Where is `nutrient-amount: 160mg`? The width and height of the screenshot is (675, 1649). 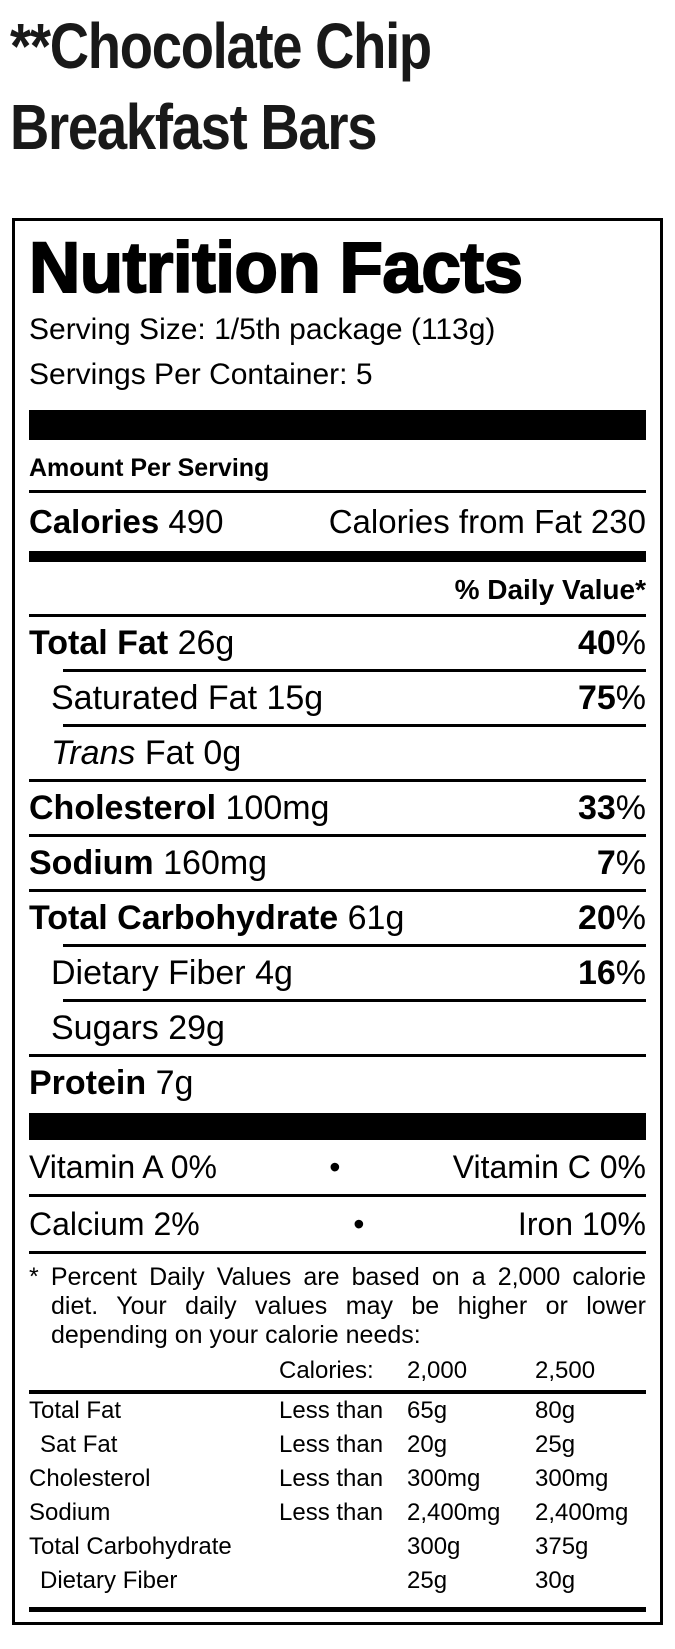
nutrient-amount: 160mg is located at coordinates (215, 863).